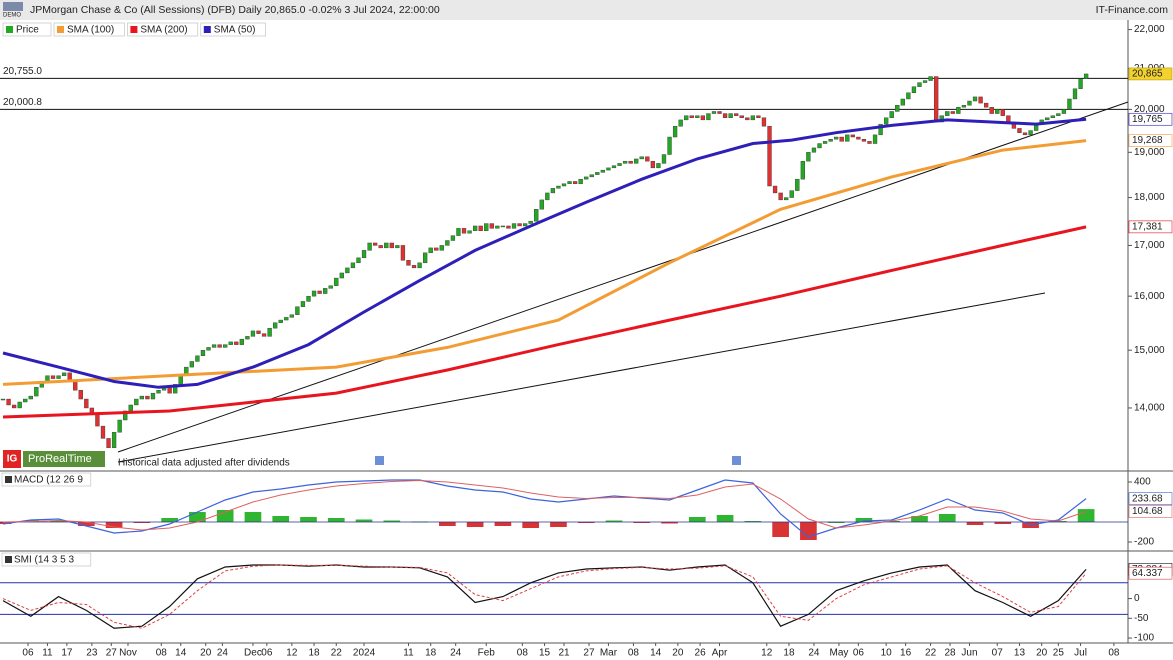  Describe the element at coordinates (12, 459) in the screenshot. I see `logo-mark-bg` at that location.